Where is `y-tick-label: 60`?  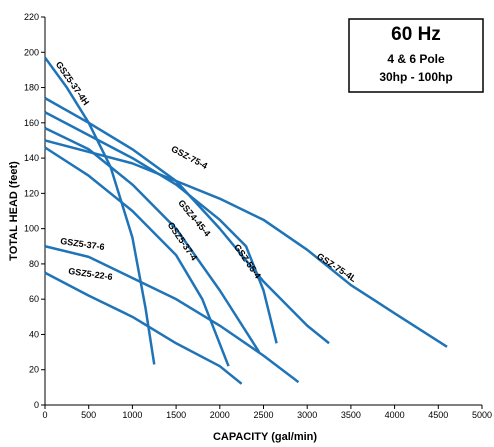 y-tick-label: 60 is located at coordinates (34, 299).